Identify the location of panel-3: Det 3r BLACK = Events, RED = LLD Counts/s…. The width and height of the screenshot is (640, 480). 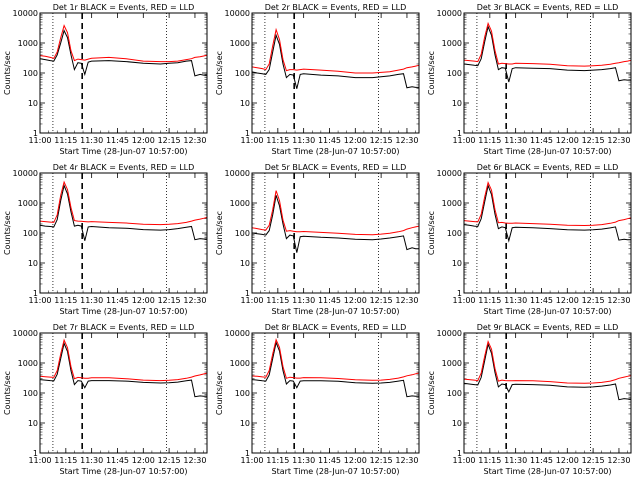
(529, 79).